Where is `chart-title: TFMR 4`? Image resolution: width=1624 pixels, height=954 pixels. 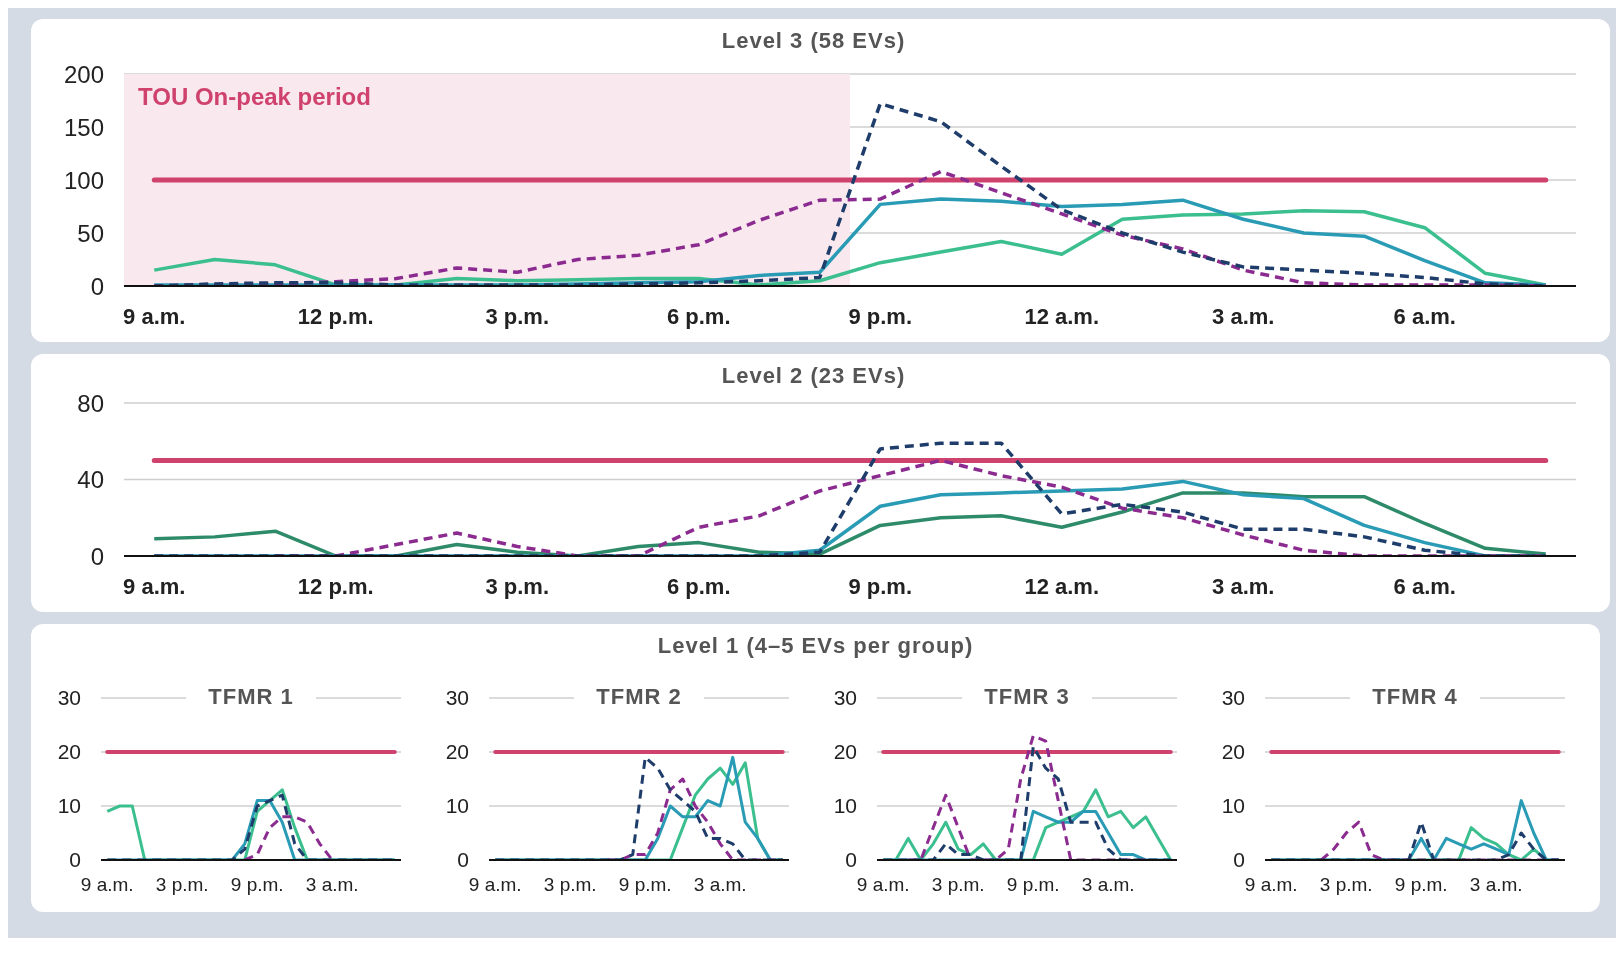
chart-title: TFMR 4 is located at coordinates (1415, 697).